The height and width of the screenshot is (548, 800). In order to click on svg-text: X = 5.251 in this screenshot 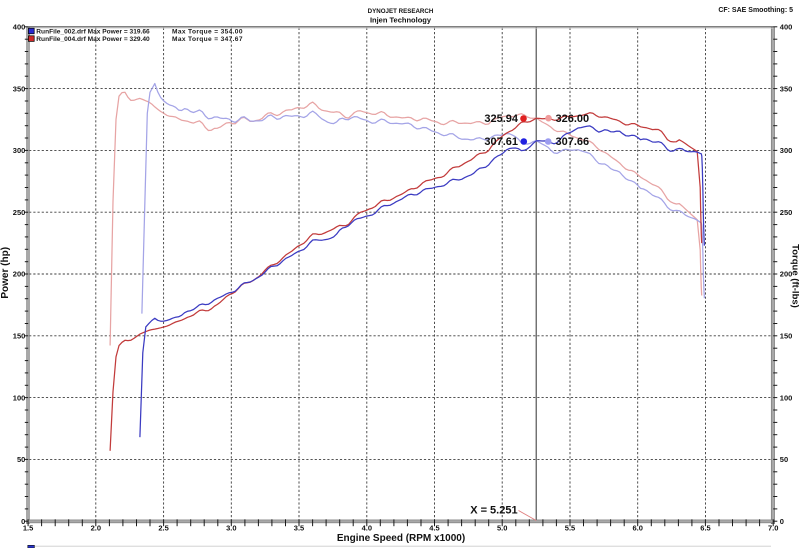, I will do `click(493, 511)`.